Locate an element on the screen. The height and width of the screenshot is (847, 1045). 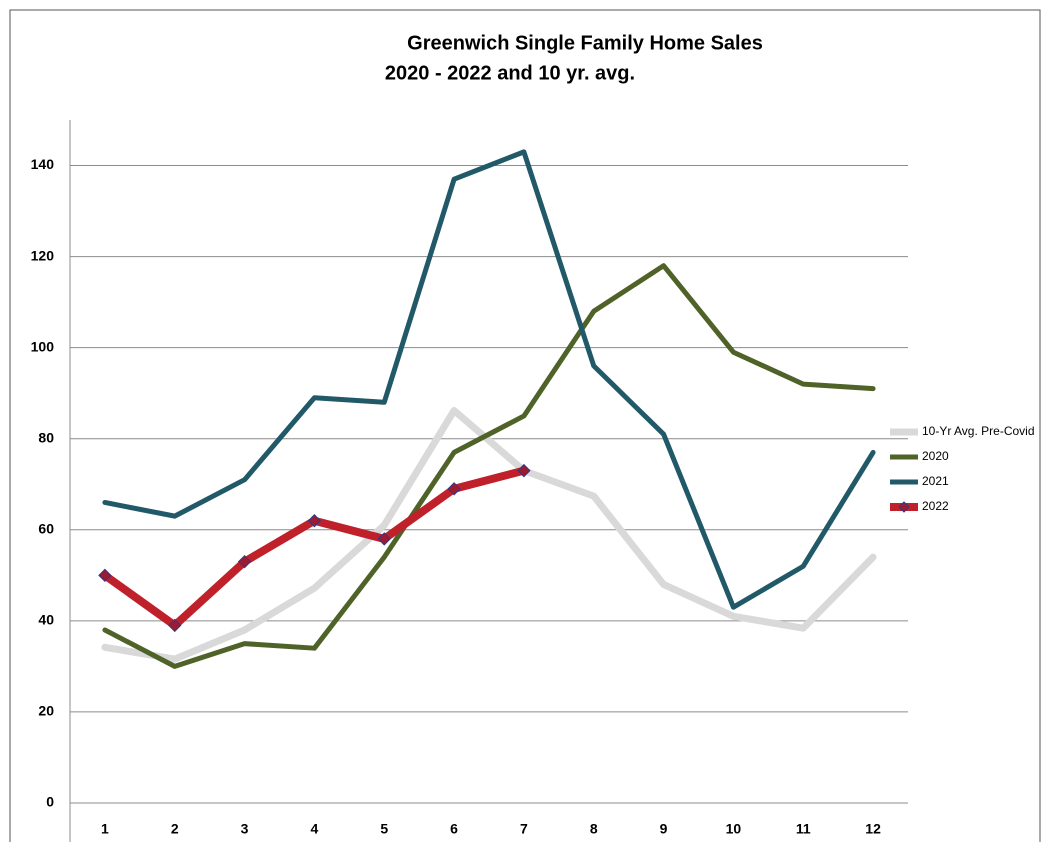
x-tick-label: 6 is located at coordinates (454, 829).